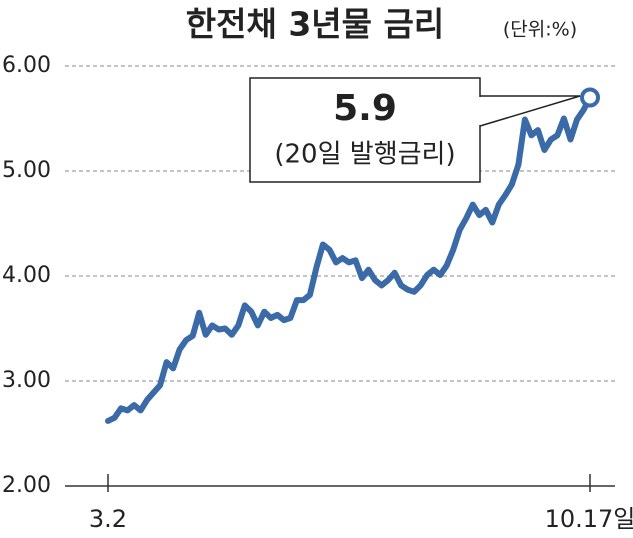 The height and width of the screenshot is (538, 633). What do you see at coordinates (530, 111) in the screenshot?
I see `callout-pointer` at bounding box center [530, 111].